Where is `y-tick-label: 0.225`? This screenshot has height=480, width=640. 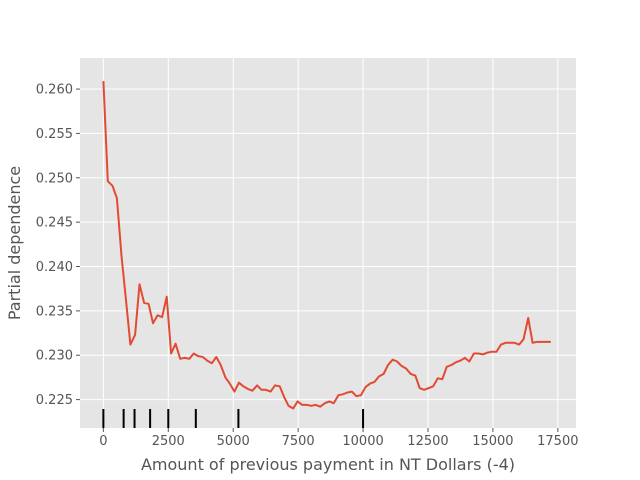 y-tick-label: 0.225 is located at coordinates (54, 400).